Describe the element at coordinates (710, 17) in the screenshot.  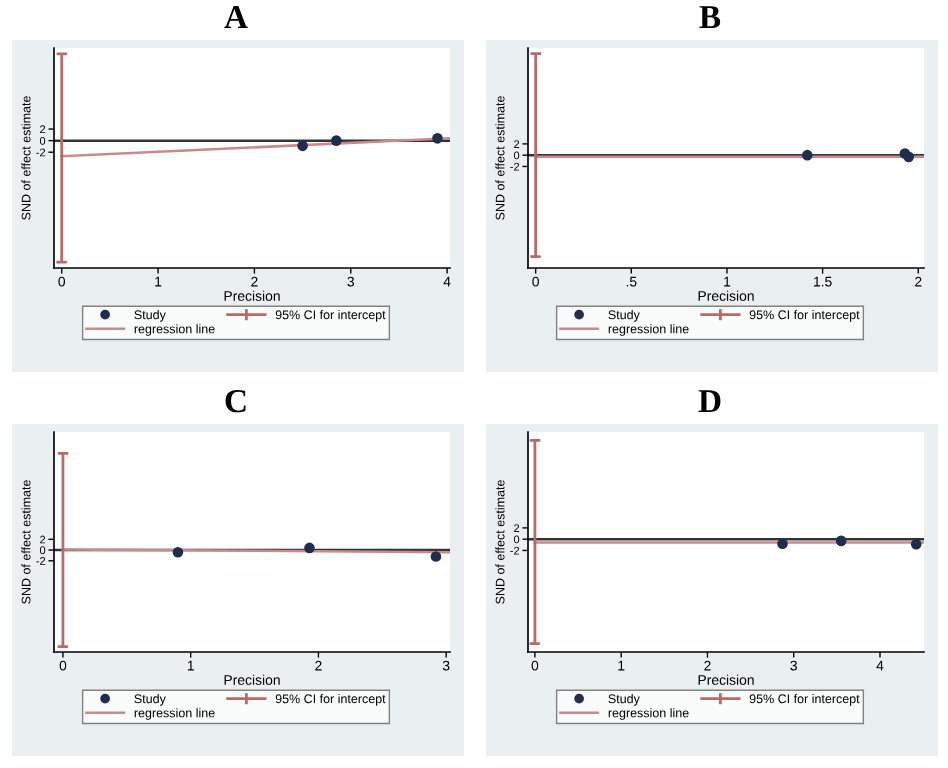
I see `chart-title: B` at that location.